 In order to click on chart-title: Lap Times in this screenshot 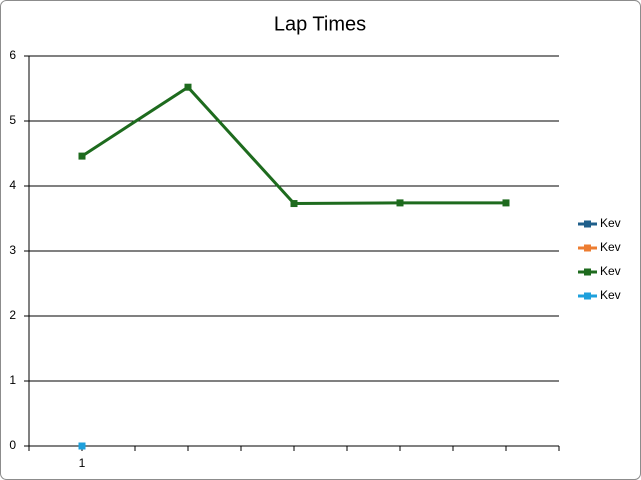, I will do `click(320, 24)`.